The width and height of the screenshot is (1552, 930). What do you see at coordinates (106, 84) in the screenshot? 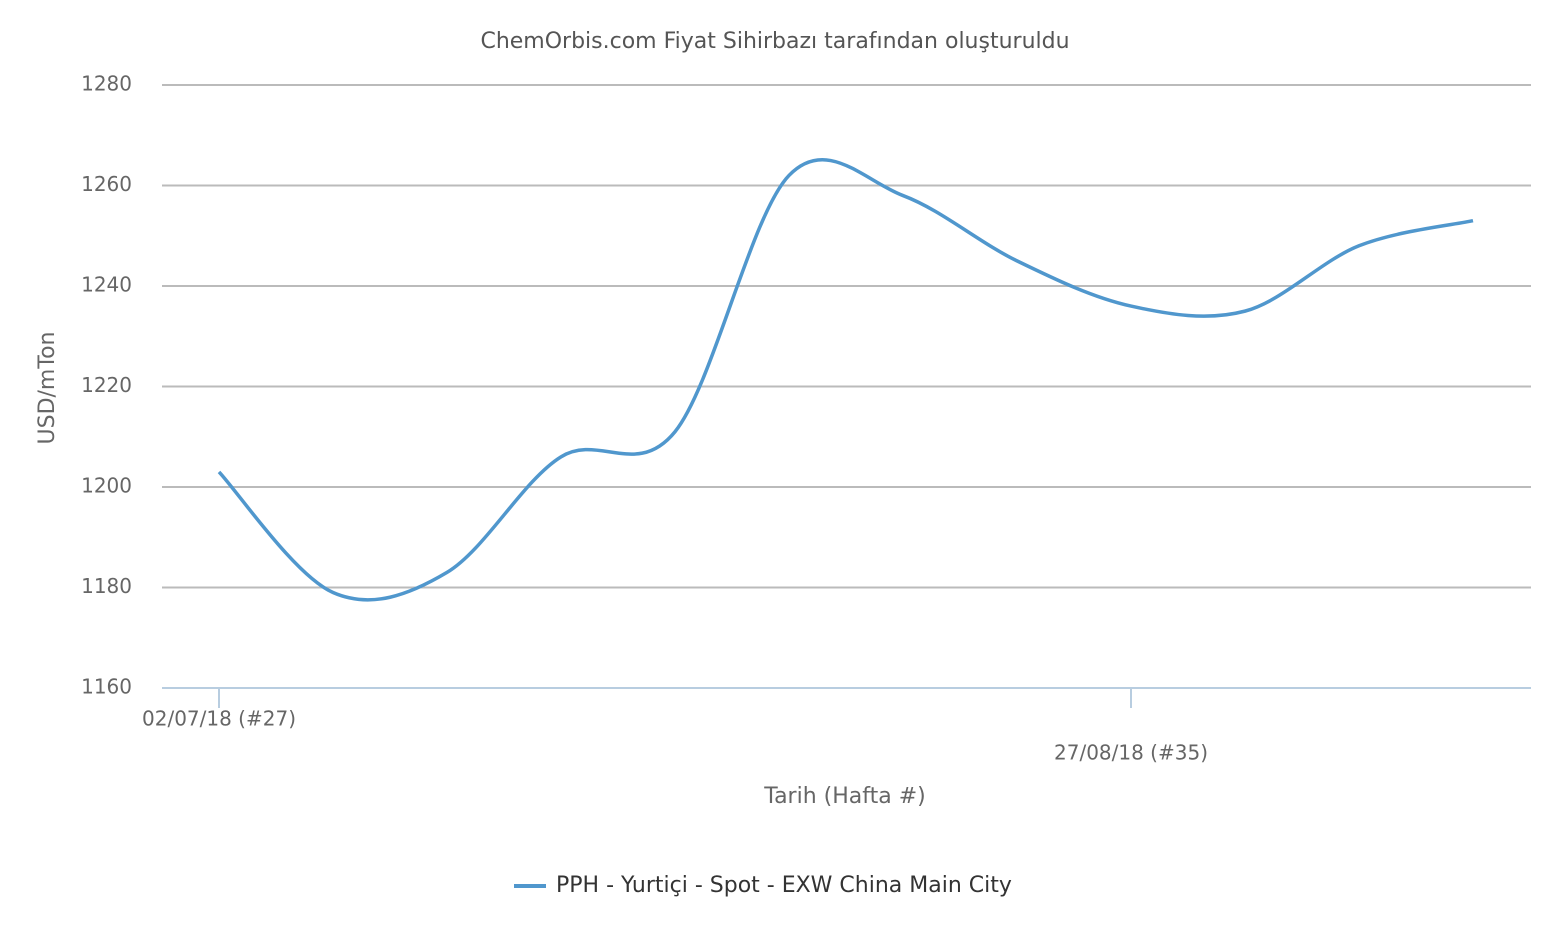
I see `y-tick-label: 1280` at bounding box center [106, 84].